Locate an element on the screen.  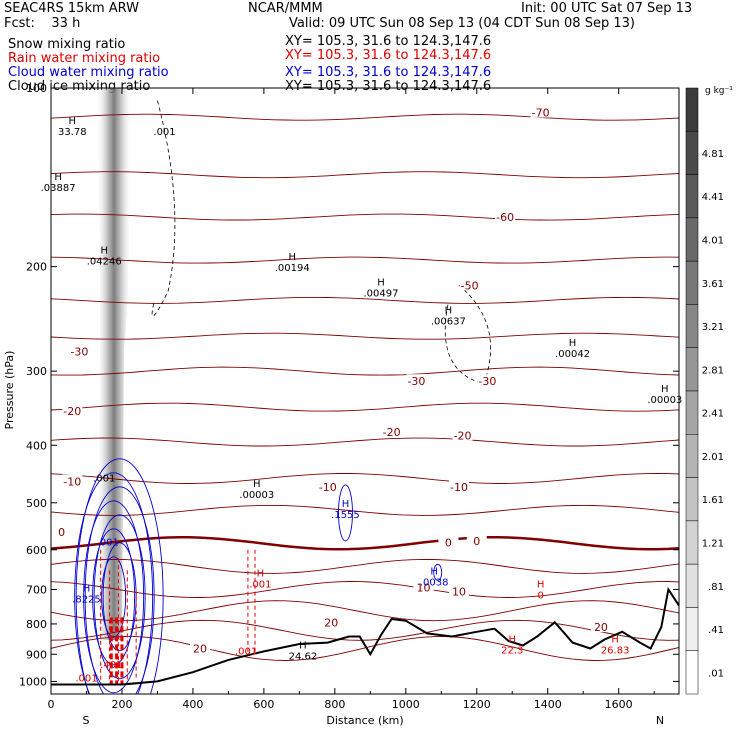
colorbar-label: 1.21 is located at coordinates (713, 544).